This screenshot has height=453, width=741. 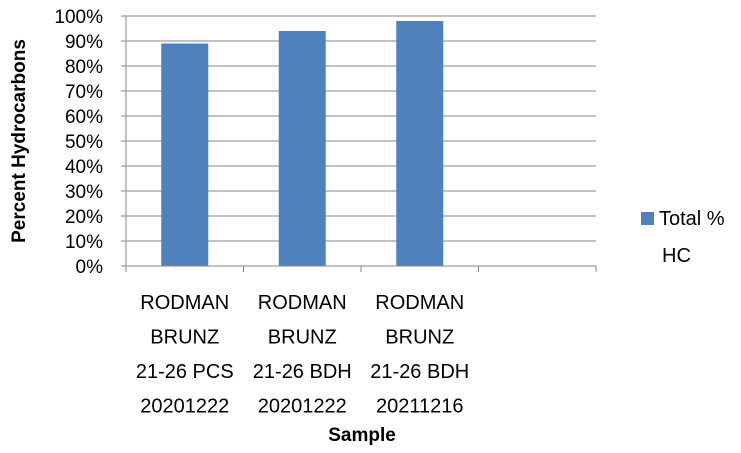 What do you see at coordinates (78, 17) in the screenshot?
I see `y-tick-label: 100%` at bounding box center [78, 17].